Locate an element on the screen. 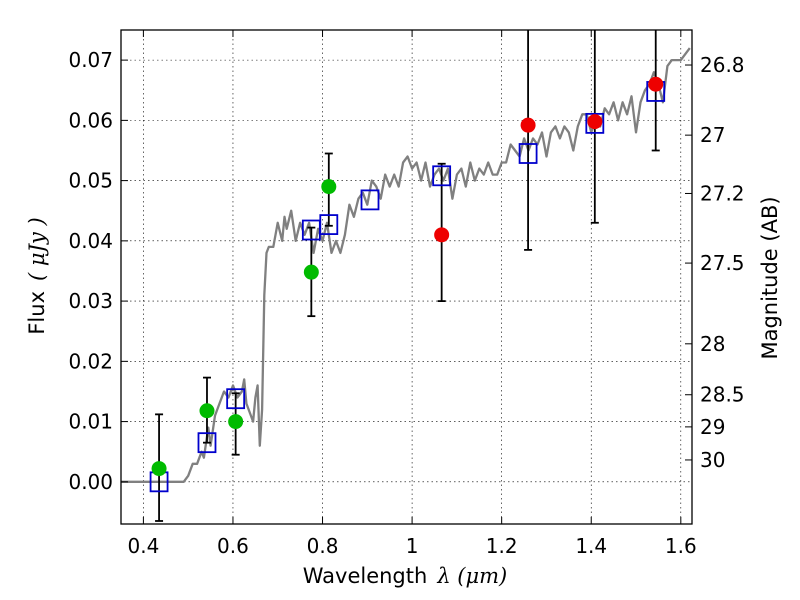  y-tick-label: 0.03 is located at coordinates (90, 301).